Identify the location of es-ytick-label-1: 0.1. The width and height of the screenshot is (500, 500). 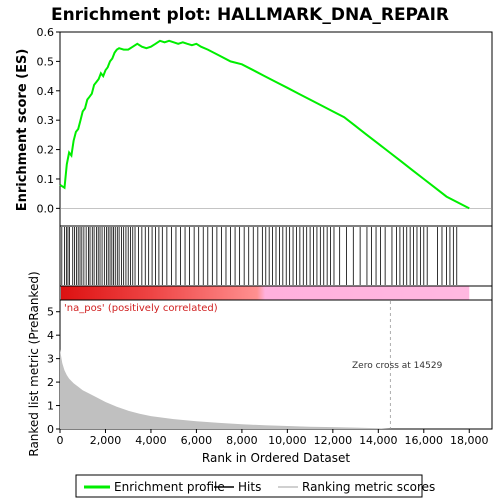
(46, 179).